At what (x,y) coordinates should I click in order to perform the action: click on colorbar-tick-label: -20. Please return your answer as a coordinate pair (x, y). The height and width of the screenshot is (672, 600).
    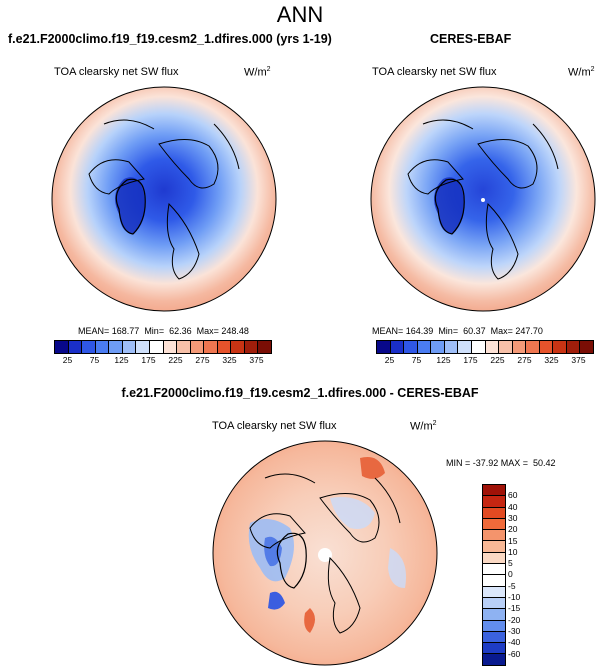
    Looking at the image, I should click on (514, 619).